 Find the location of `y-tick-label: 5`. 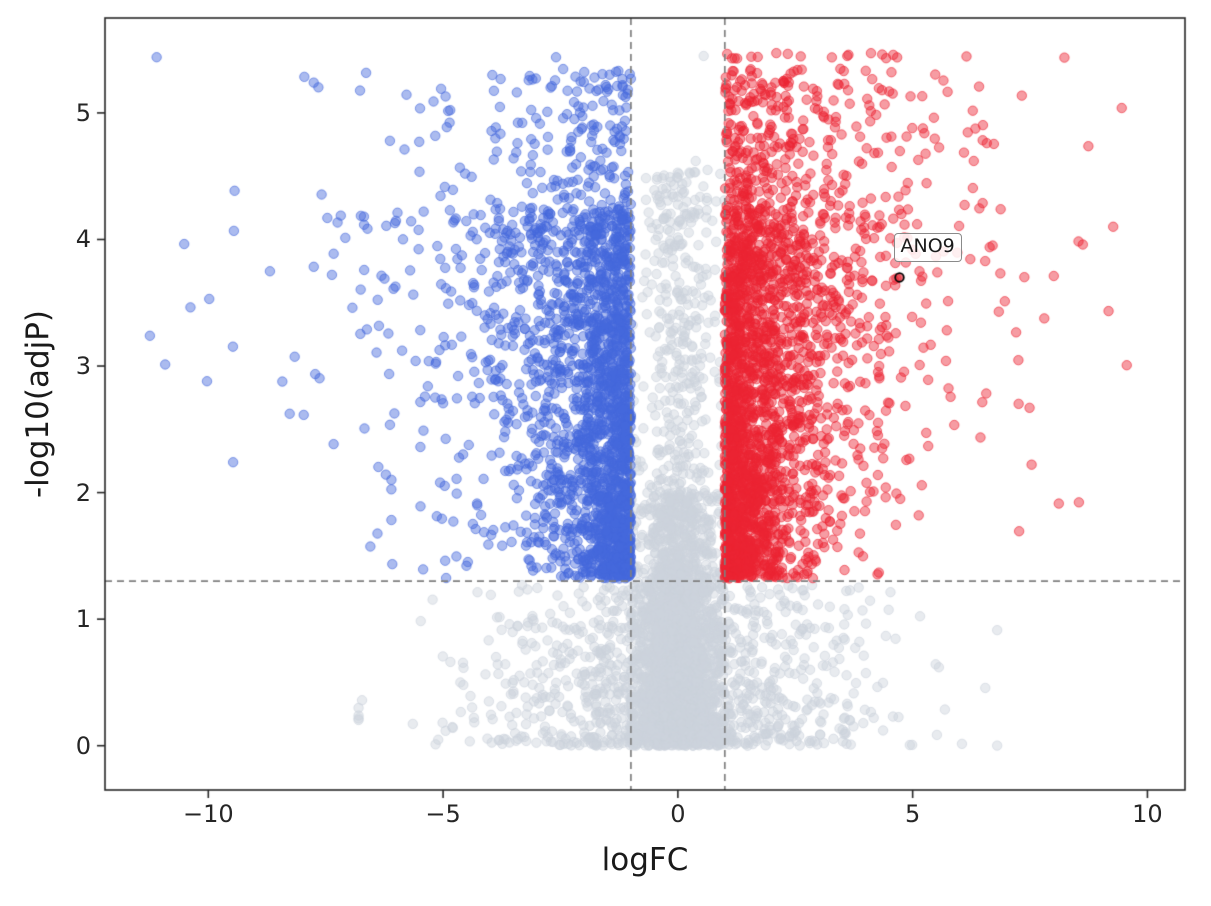

y-tick-label: 5 is located at coordinates (83, 112).